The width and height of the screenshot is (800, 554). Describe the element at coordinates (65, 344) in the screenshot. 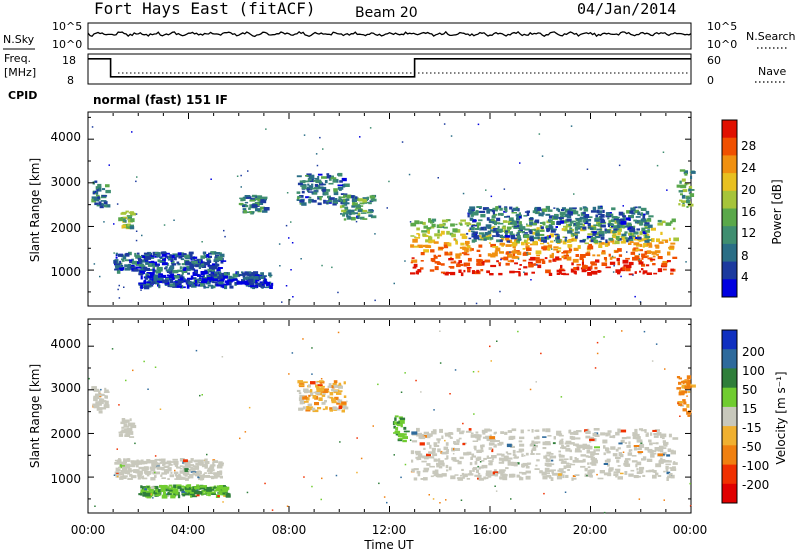

I see `velocity-ytick-4000: 4000` at that location.